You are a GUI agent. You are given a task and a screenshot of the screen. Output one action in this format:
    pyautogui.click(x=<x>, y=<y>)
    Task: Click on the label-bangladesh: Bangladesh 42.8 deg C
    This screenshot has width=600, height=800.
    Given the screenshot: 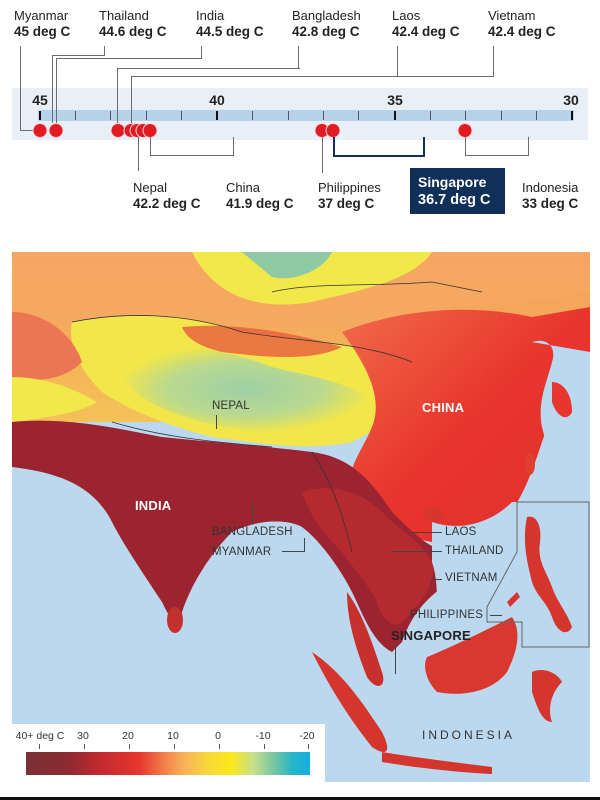 What is the action you would take?
    pyautogui.click(x=326, y=24)
    